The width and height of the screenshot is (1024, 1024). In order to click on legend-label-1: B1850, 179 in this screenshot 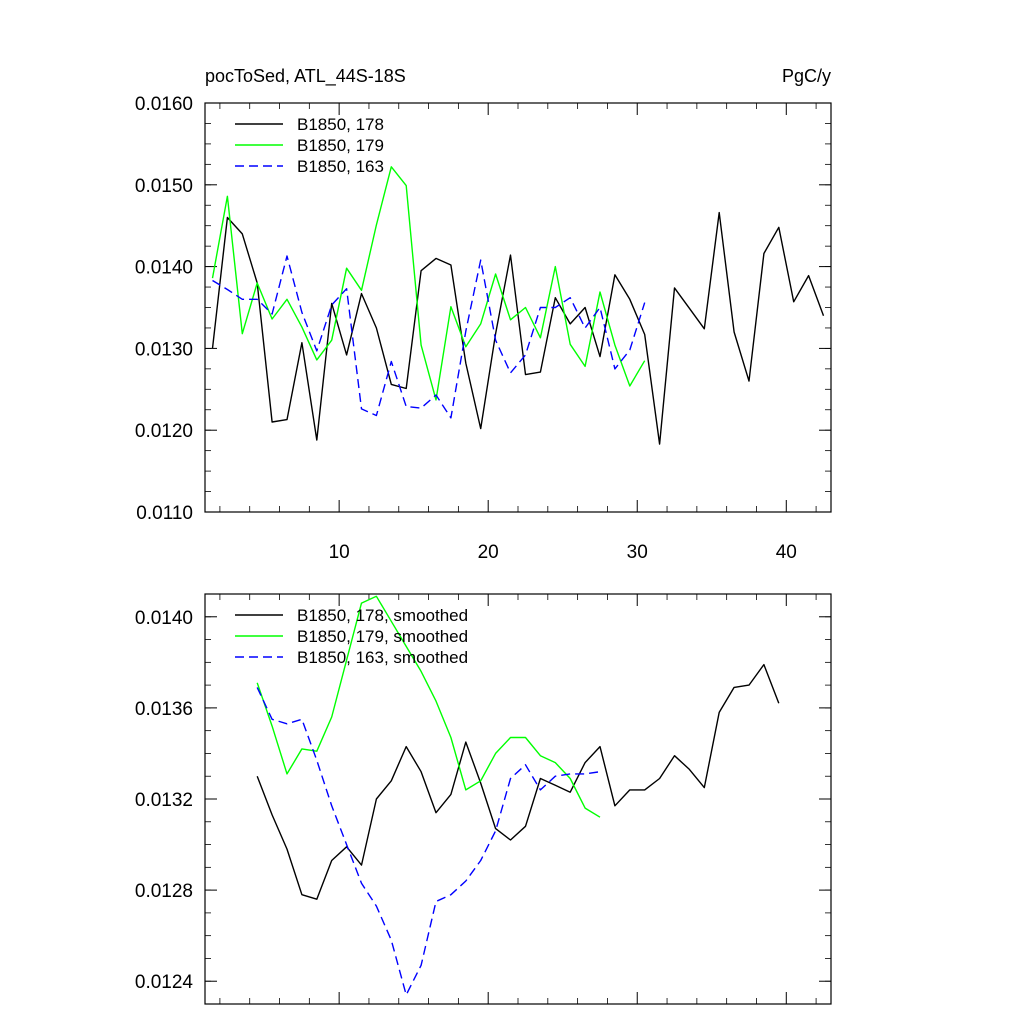, I will do `click(340, 145)`.